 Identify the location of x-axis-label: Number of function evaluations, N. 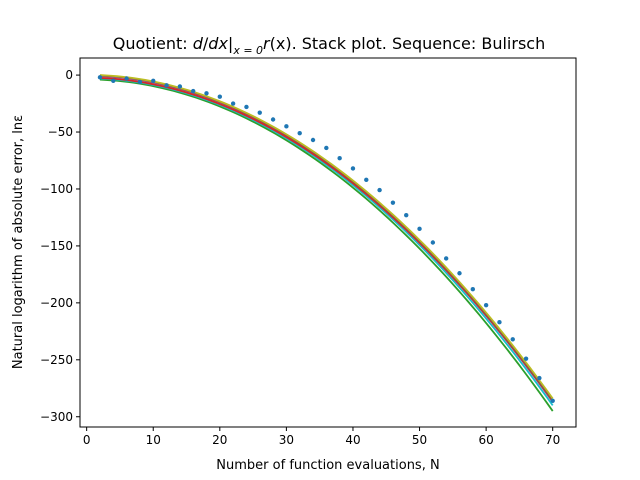
(327, 465).